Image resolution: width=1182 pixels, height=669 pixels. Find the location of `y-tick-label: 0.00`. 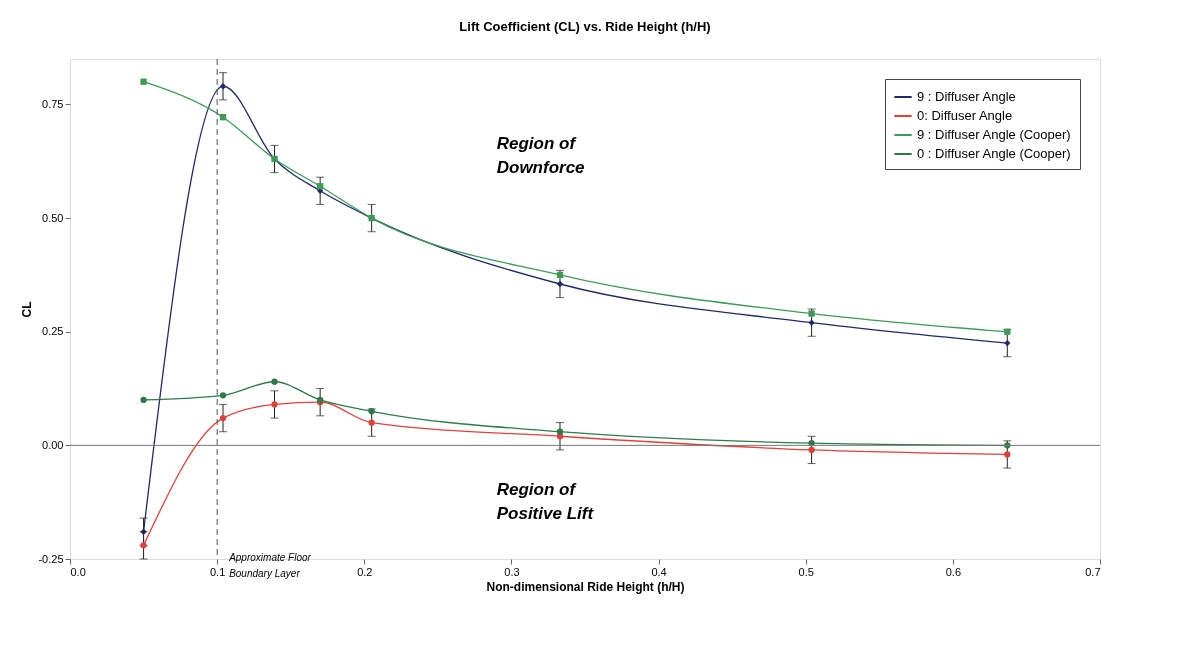

y-tick-label: 0.00 is located at coordinates (53, 444).